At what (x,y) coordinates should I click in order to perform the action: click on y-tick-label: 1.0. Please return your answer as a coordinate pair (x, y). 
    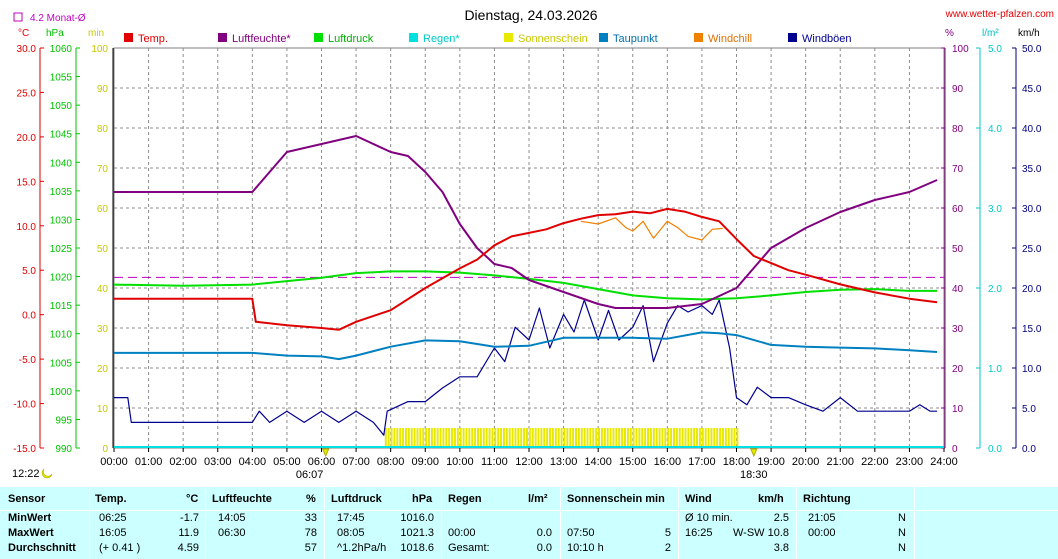
    Looking at the image, I should click on (995, 369).